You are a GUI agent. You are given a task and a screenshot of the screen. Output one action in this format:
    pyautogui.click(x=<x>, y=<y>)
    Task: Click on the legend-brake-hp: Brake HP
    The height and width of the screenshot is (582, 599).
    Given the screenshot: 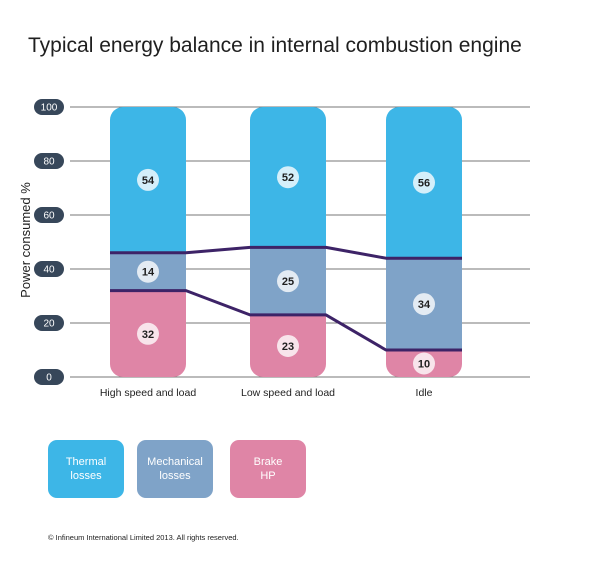 What is the action you would take?
    pyautogui.click(x=268, y=469)
    